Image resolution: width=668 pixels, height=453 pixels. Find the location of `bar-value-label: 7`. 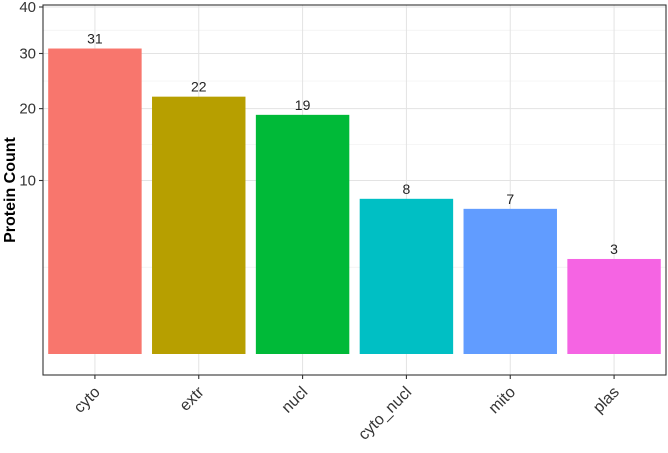

bar-value-label: 7 is located at coordinates (510, 199).